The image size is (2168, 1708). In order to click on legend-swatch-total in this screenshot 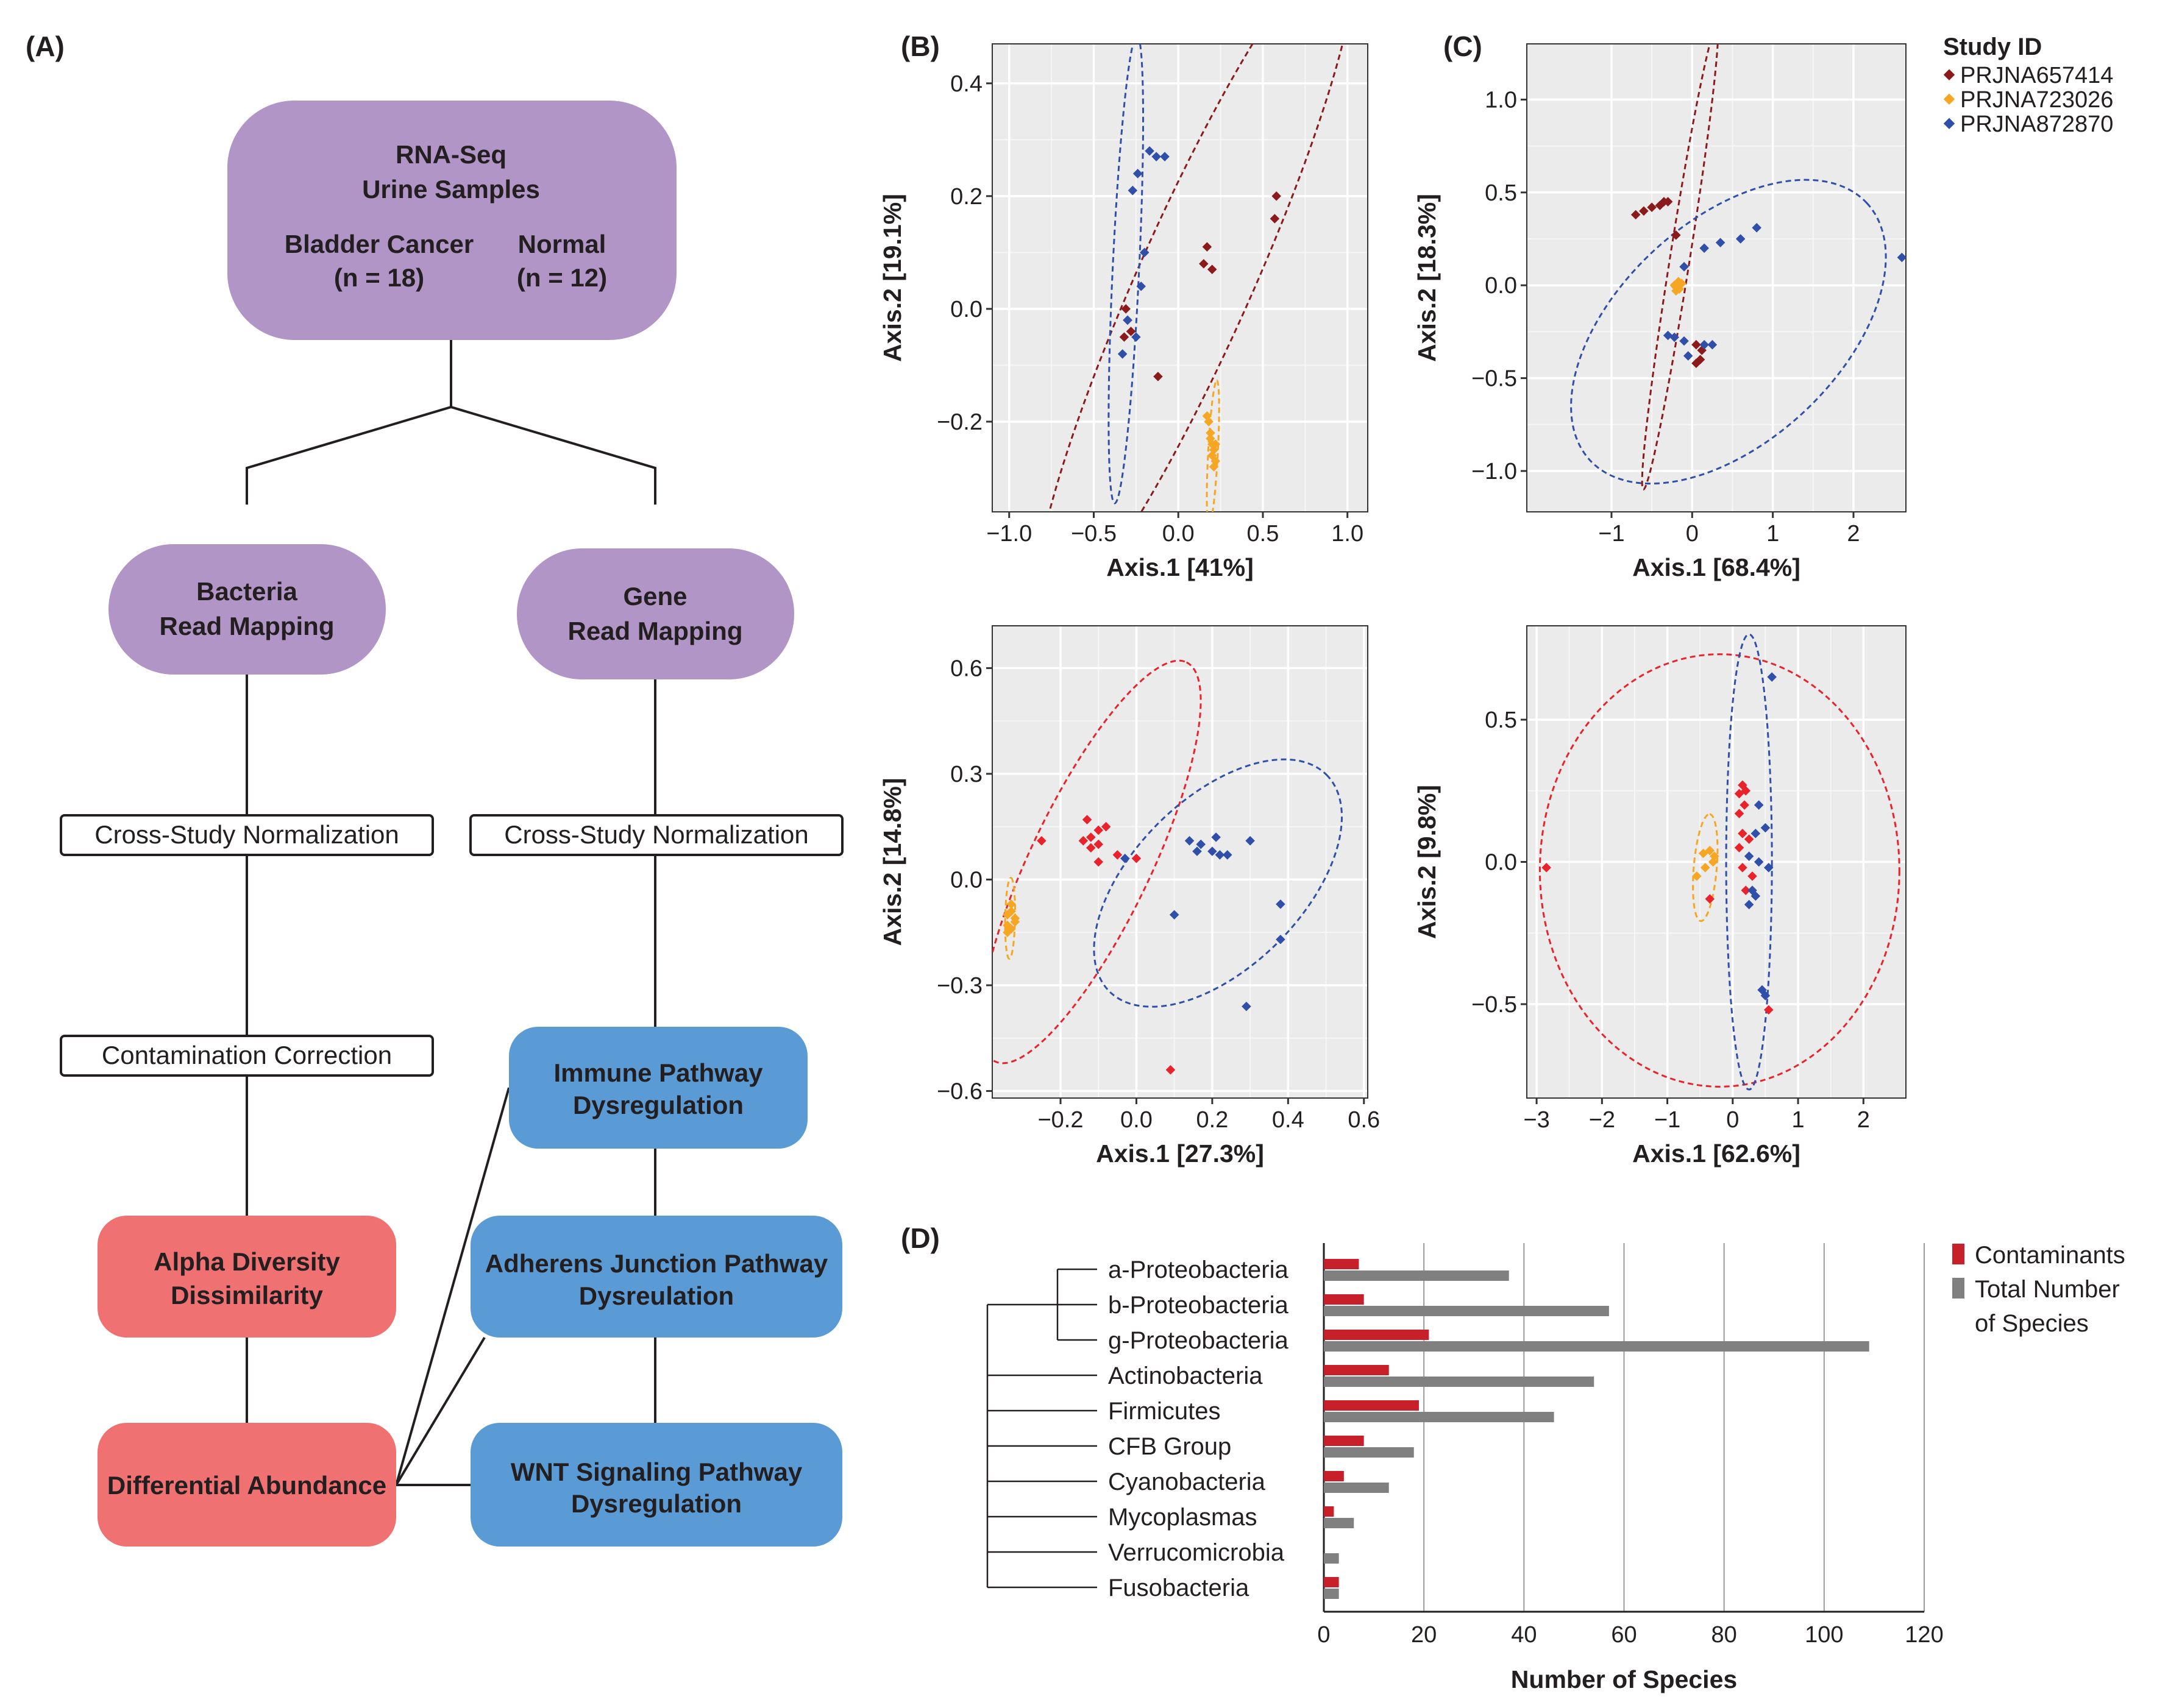, I will do `click(1958, 1288)`.